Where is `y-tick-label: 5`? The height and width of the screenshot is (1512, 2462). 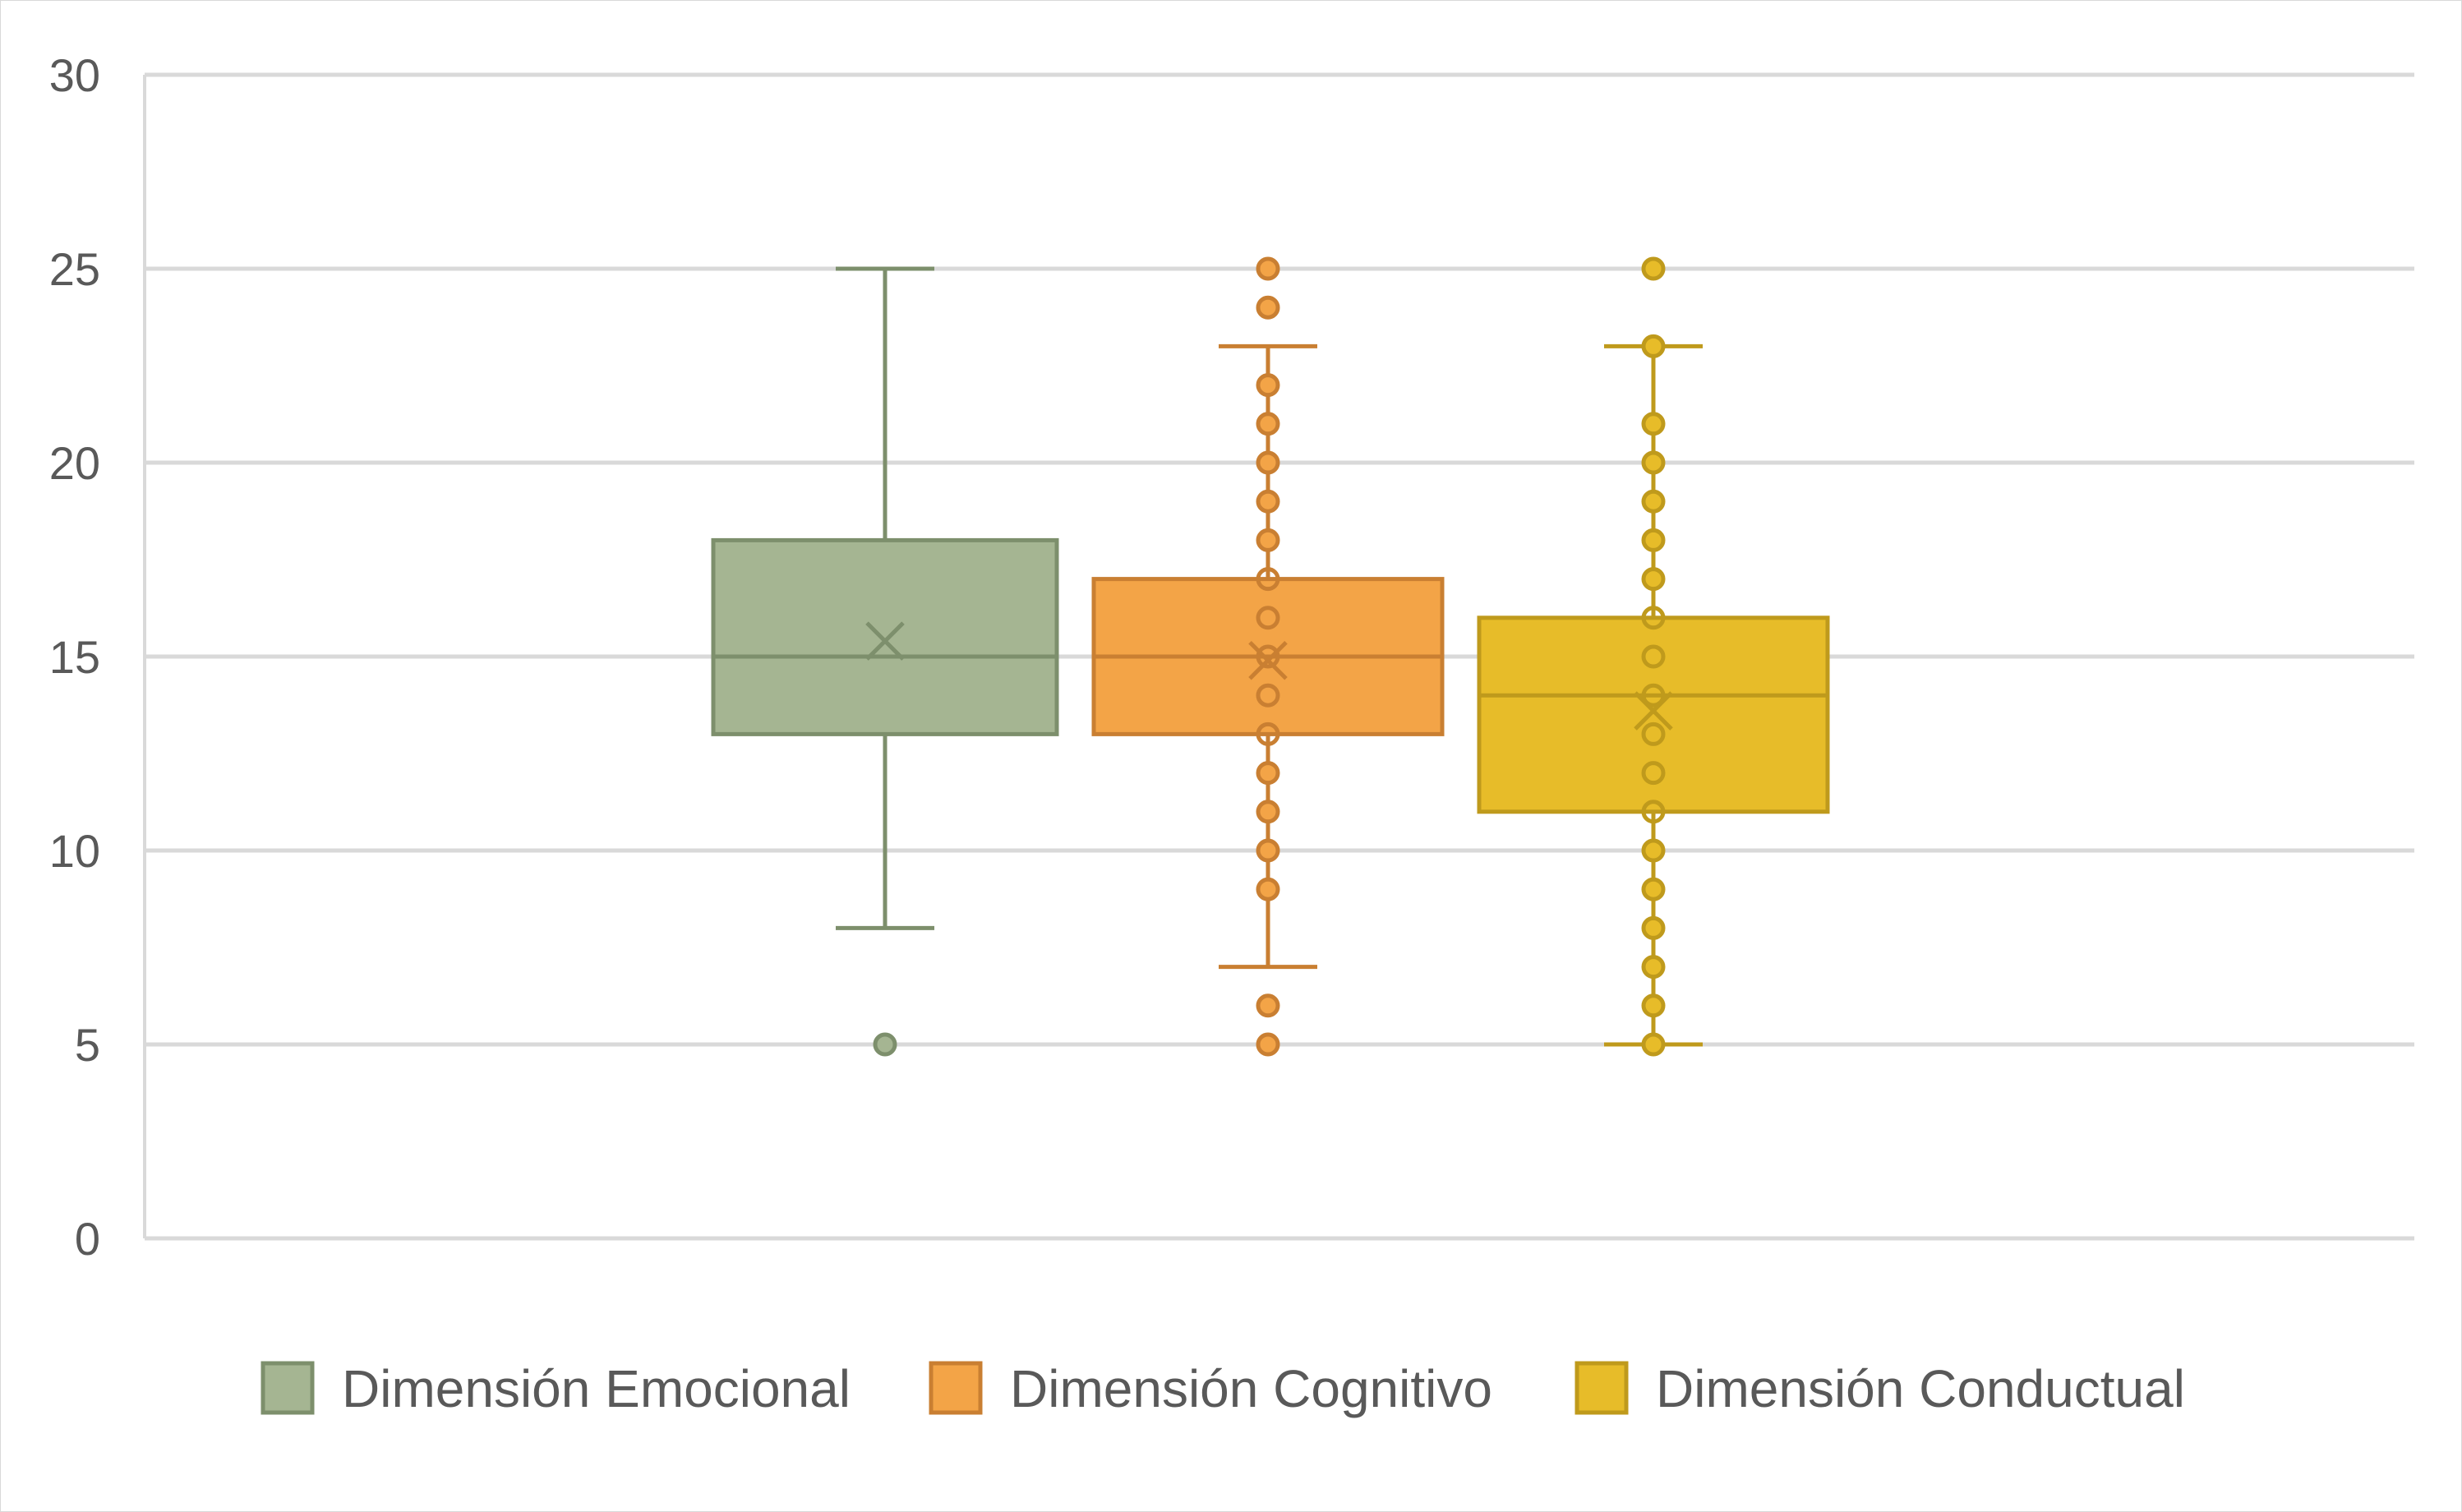 y-tick-label: 5 is located at coordinates (87, 1045).